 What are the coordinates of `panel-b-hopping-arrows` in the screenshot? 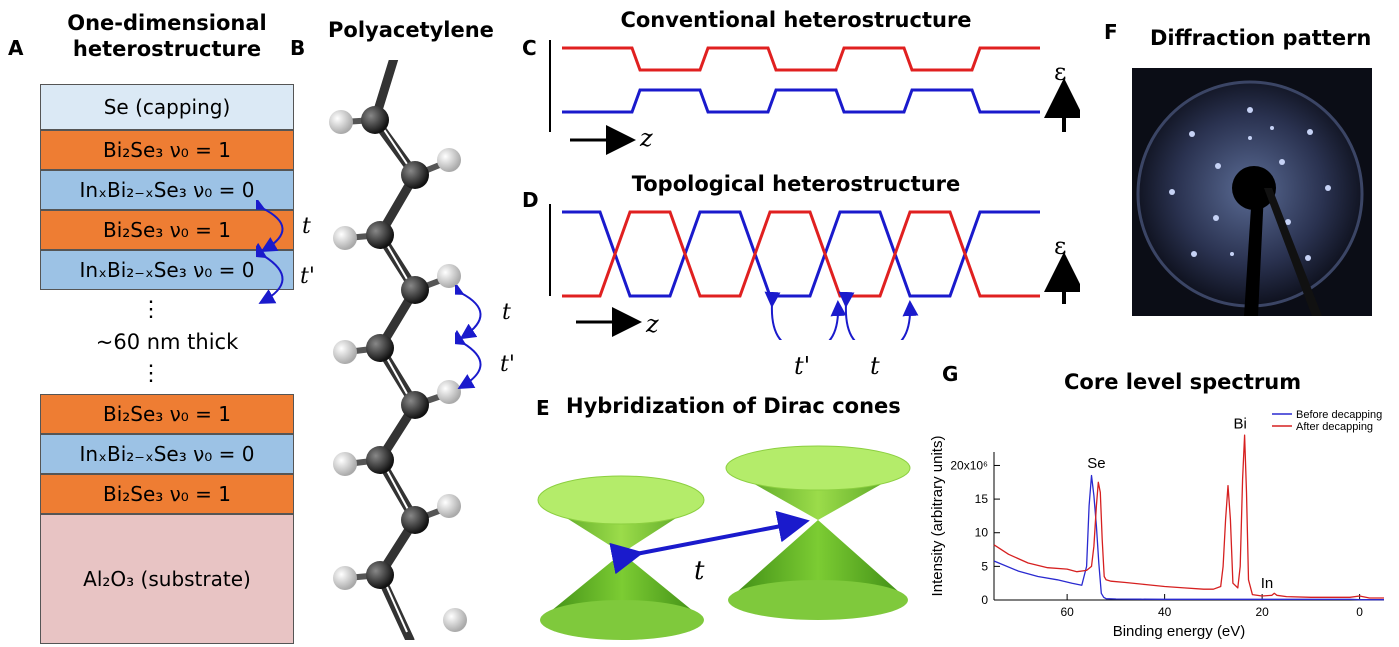 It's located at (468, 337).